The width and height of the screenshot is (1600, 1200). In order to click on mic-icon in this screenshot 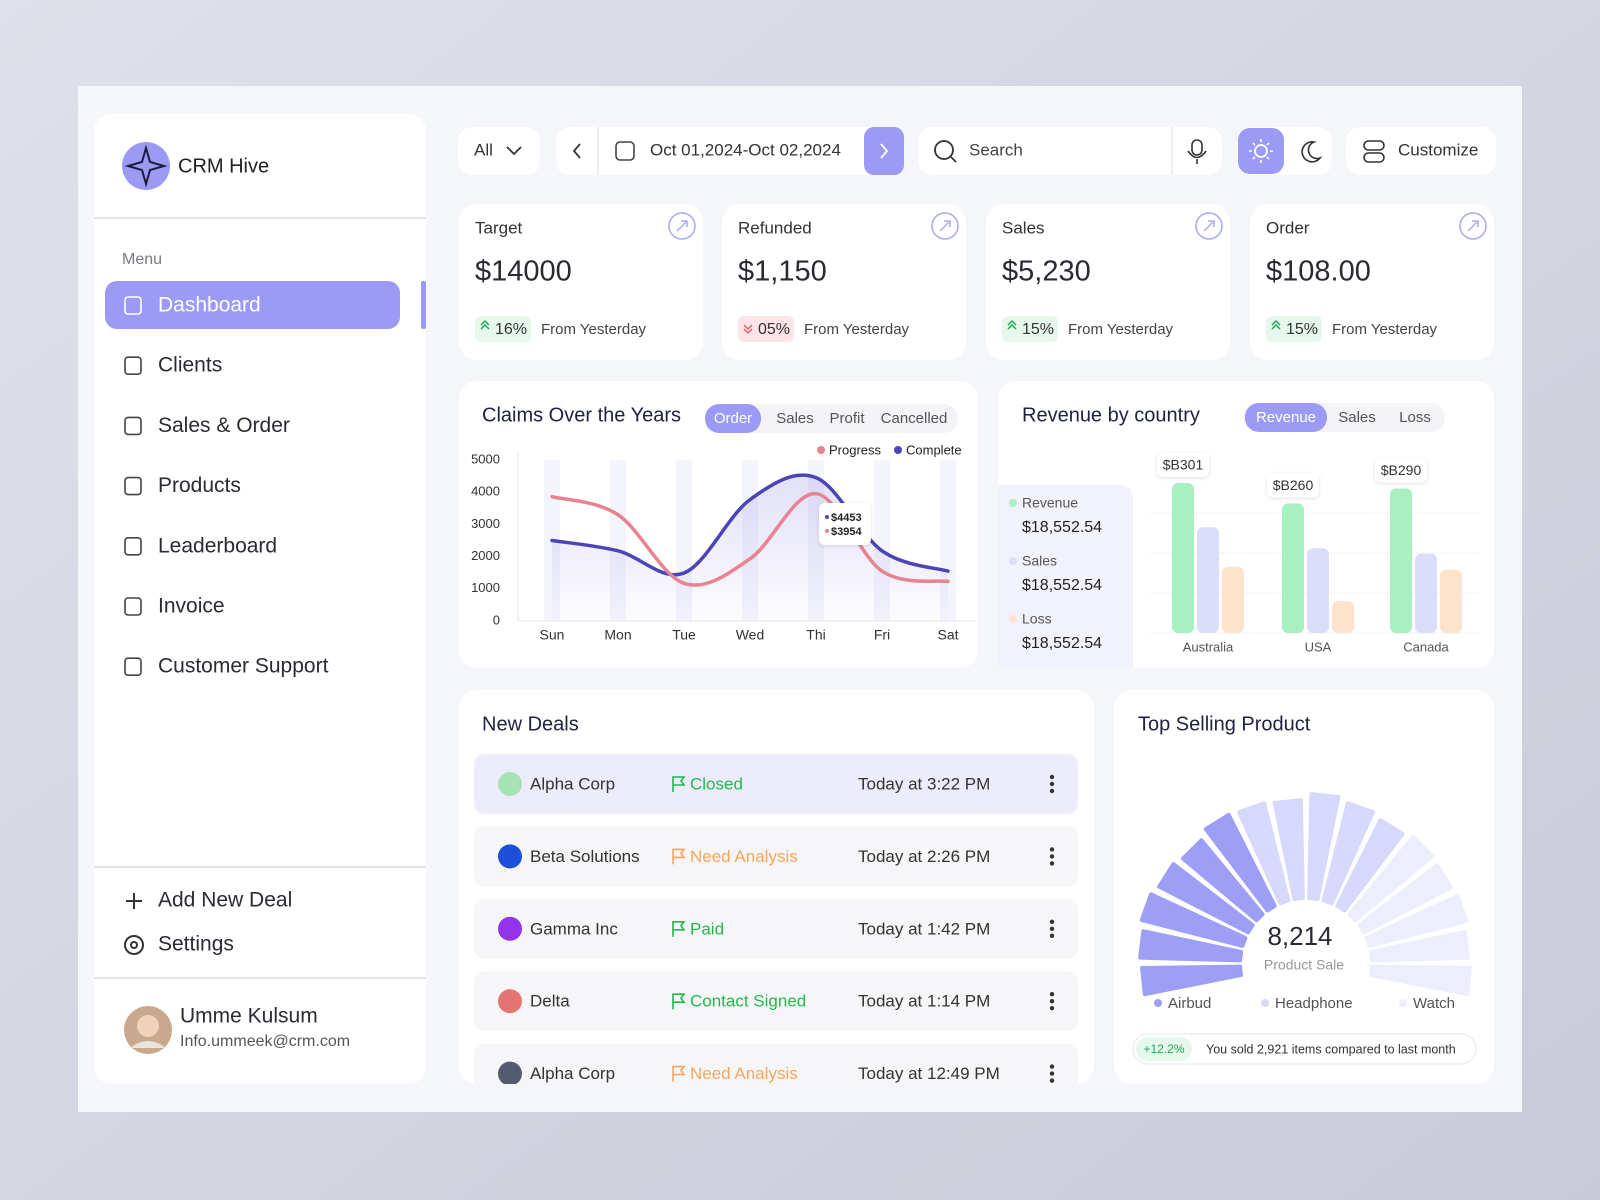, I will do `click(1197, 147)`.